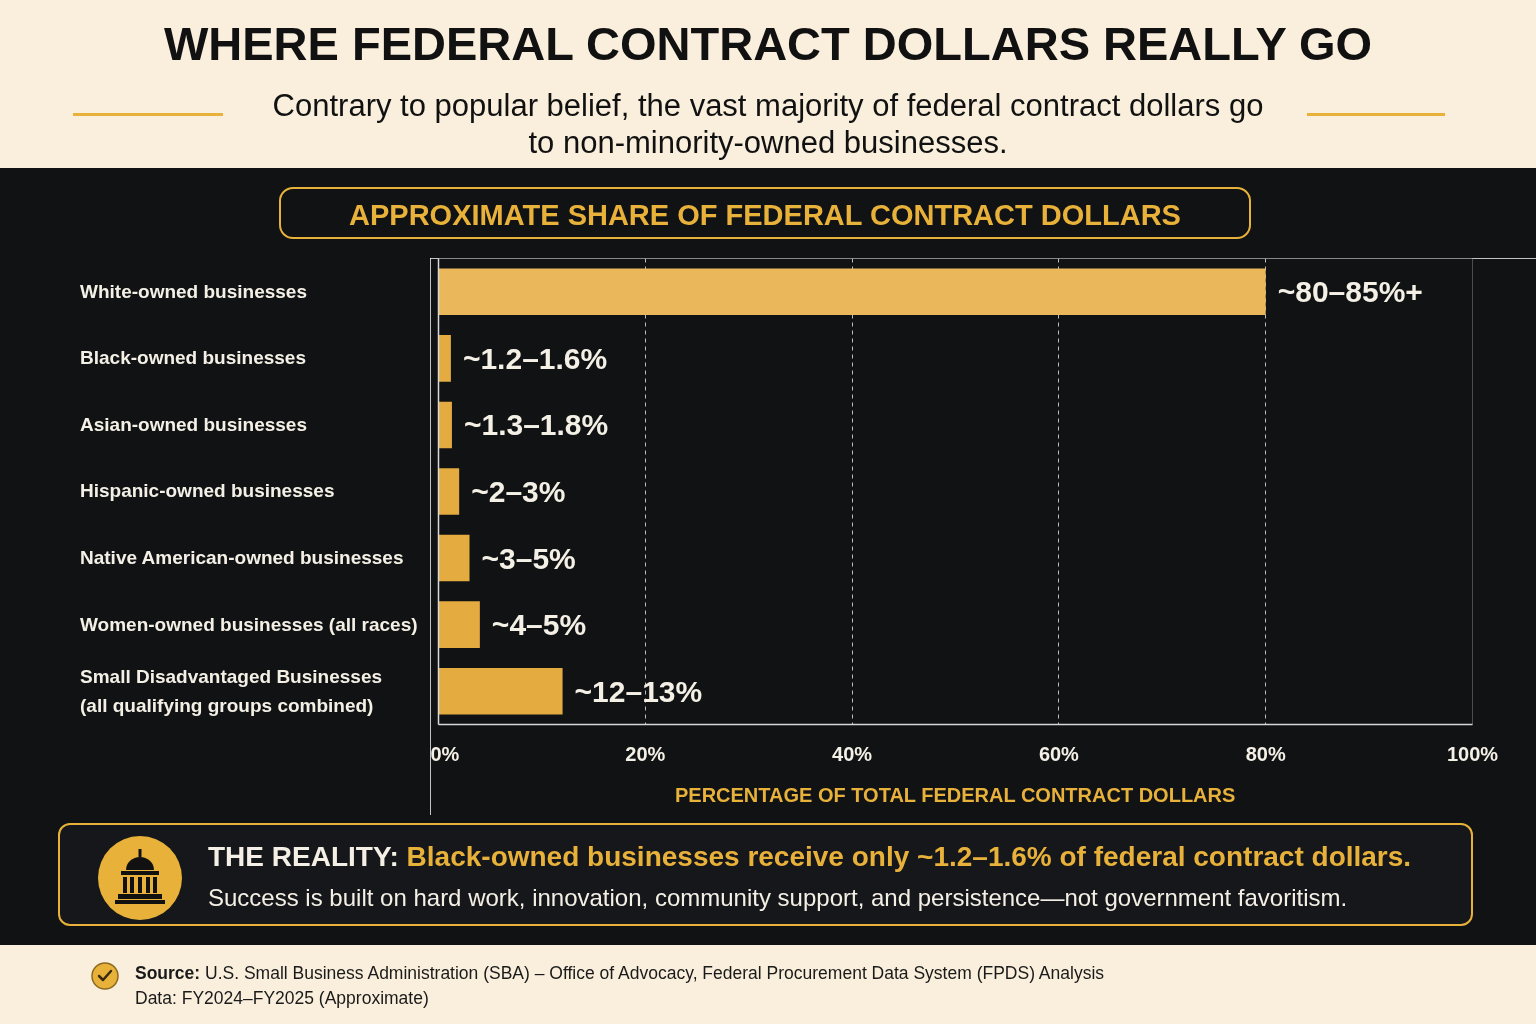  Describe the element at coordinates (638, 691) in the screenshot. I see `data-label: ~12–13%` at that location.